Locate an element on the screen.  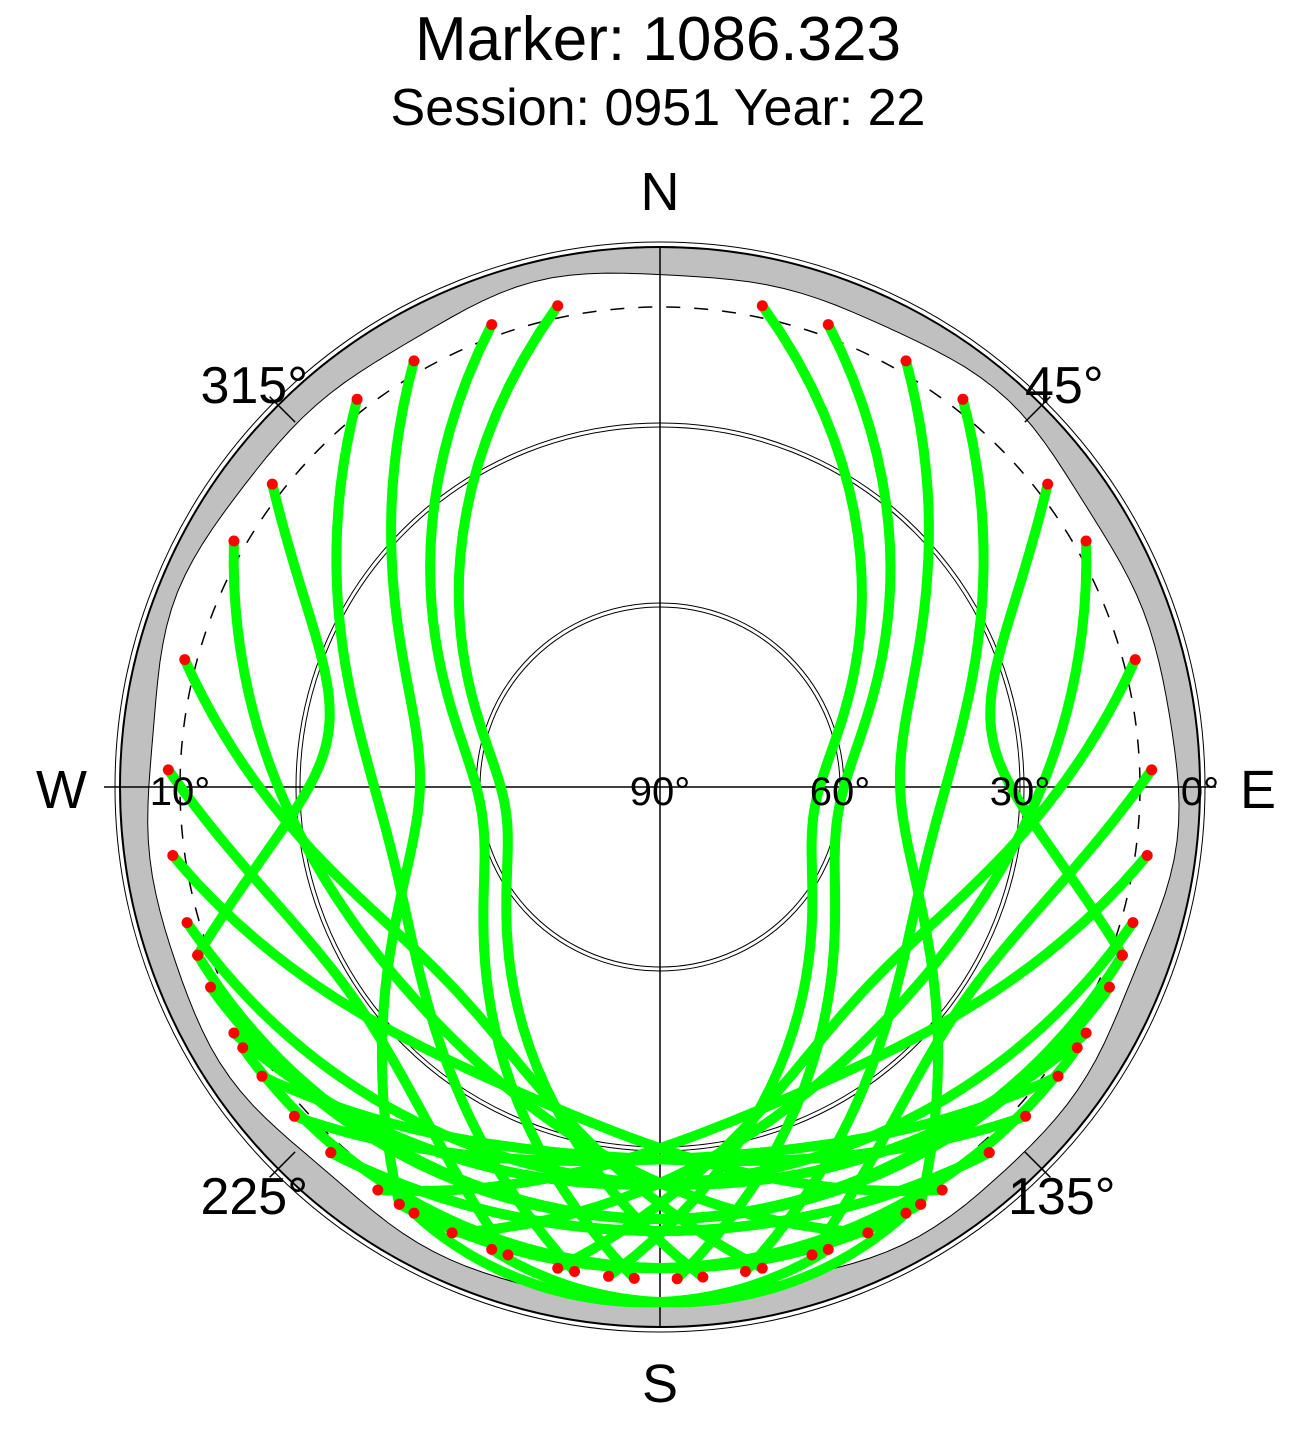
label-azimuth-135: 135° is located at coordinates (1062, 1197).